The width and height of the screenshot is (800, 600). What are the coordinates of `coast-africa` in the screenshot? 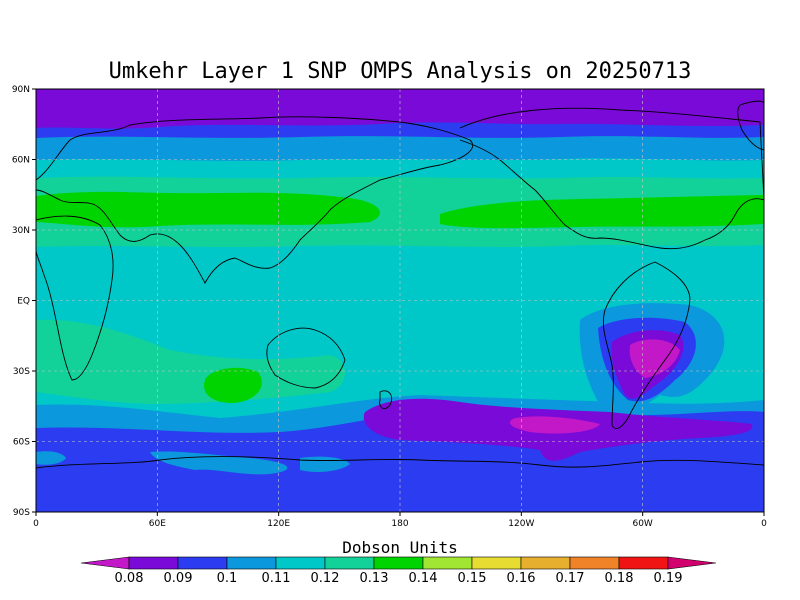 It's located at (75, 298).